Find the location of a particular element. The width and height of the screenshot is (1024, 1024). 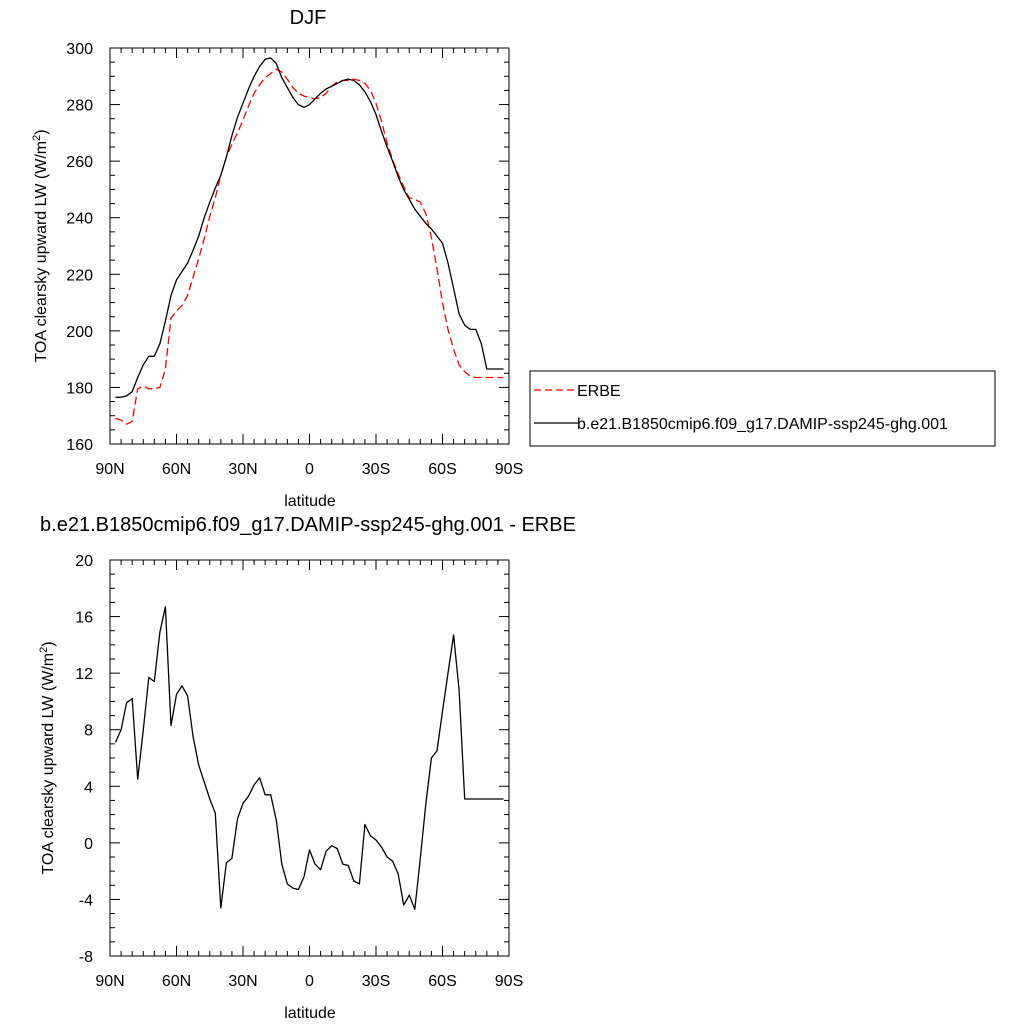

y-tick-label: 200 is located at coordinates (79, 332).